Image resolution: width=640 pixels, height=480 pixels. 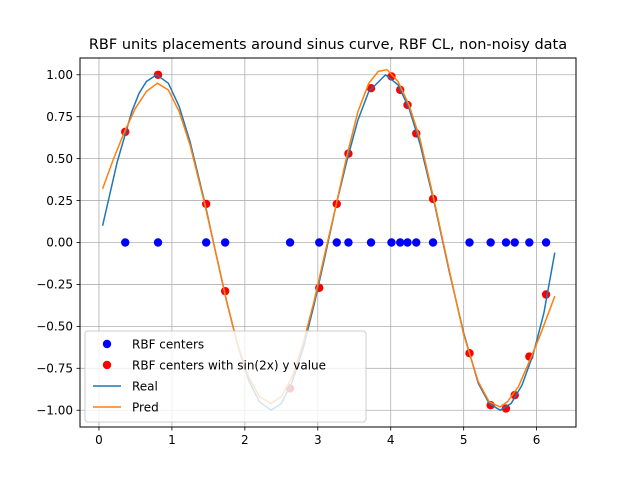 I want to click on x-tick-label: 6, so click(x=537, y=440).